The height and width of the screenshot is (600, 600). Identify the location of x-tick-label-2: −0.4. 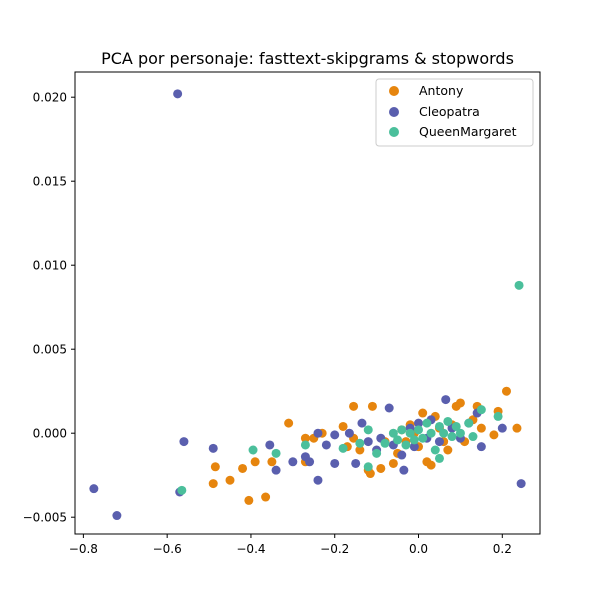
(250, 549).